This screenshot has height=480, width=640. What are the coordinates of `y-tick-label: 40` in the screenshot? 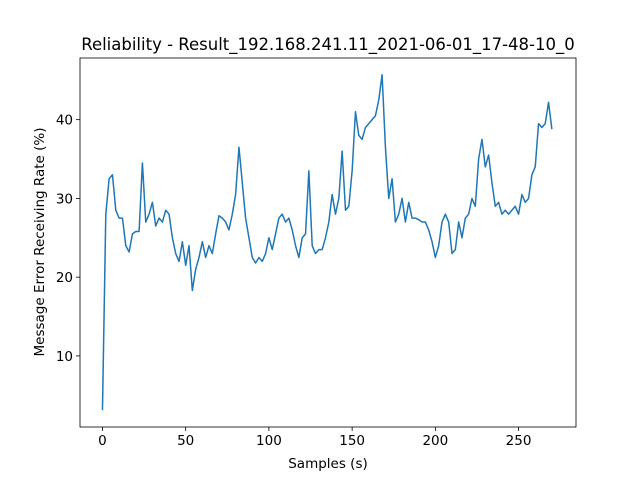 It's located at (64, 121).